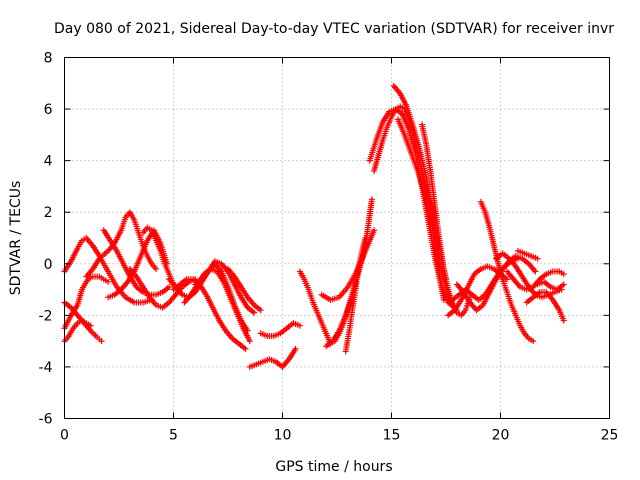 The width and height of the screenshot is (640, 480). I want to click on y-tick-label: 8, so click(48, 59).